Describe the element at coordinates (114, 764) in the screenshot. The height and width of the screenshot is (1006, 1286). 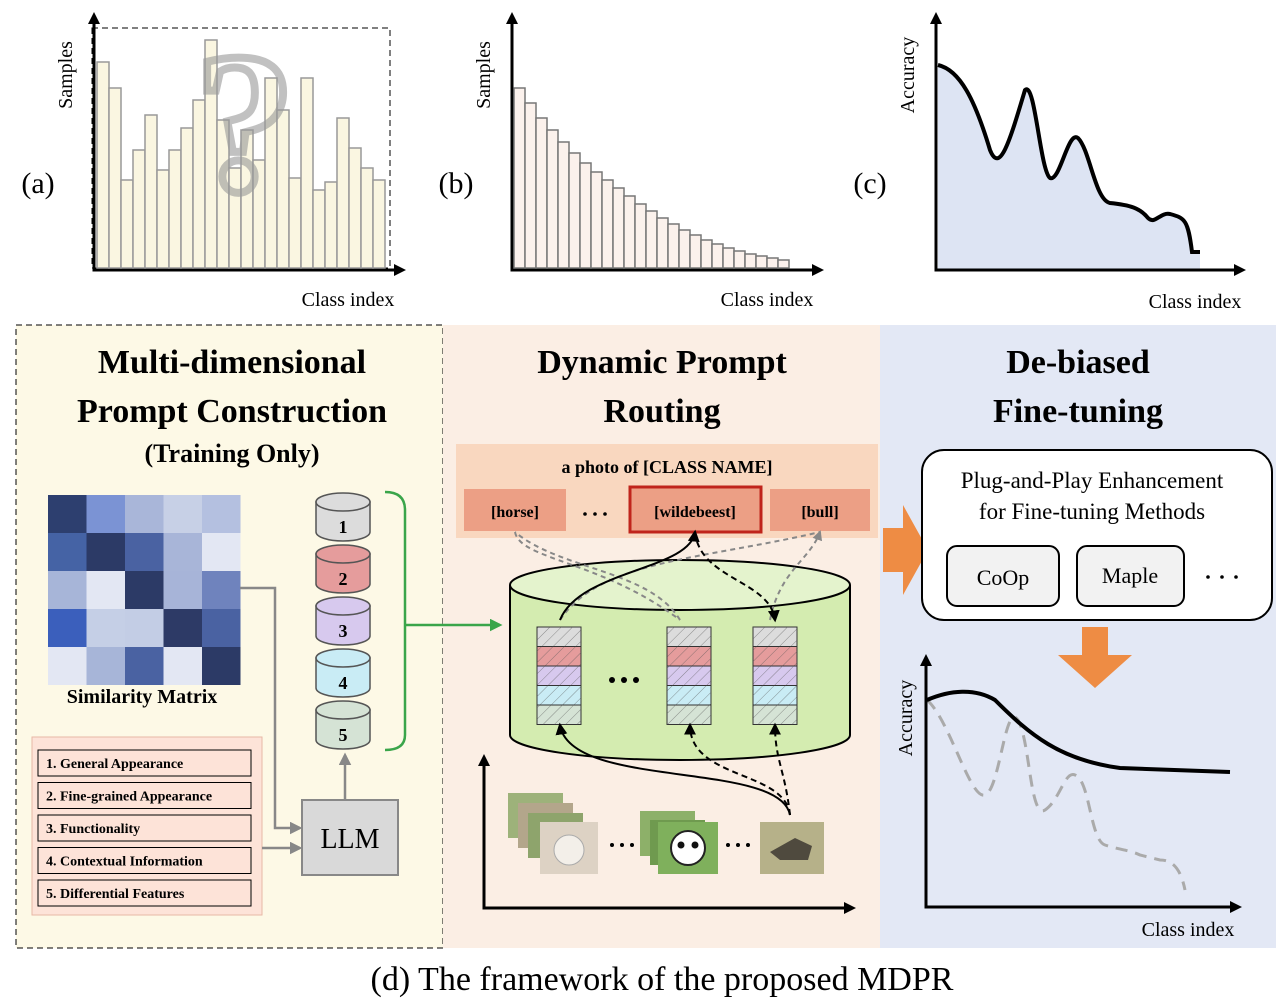
I see `aspect-label: 1. General Appearance` at that location.